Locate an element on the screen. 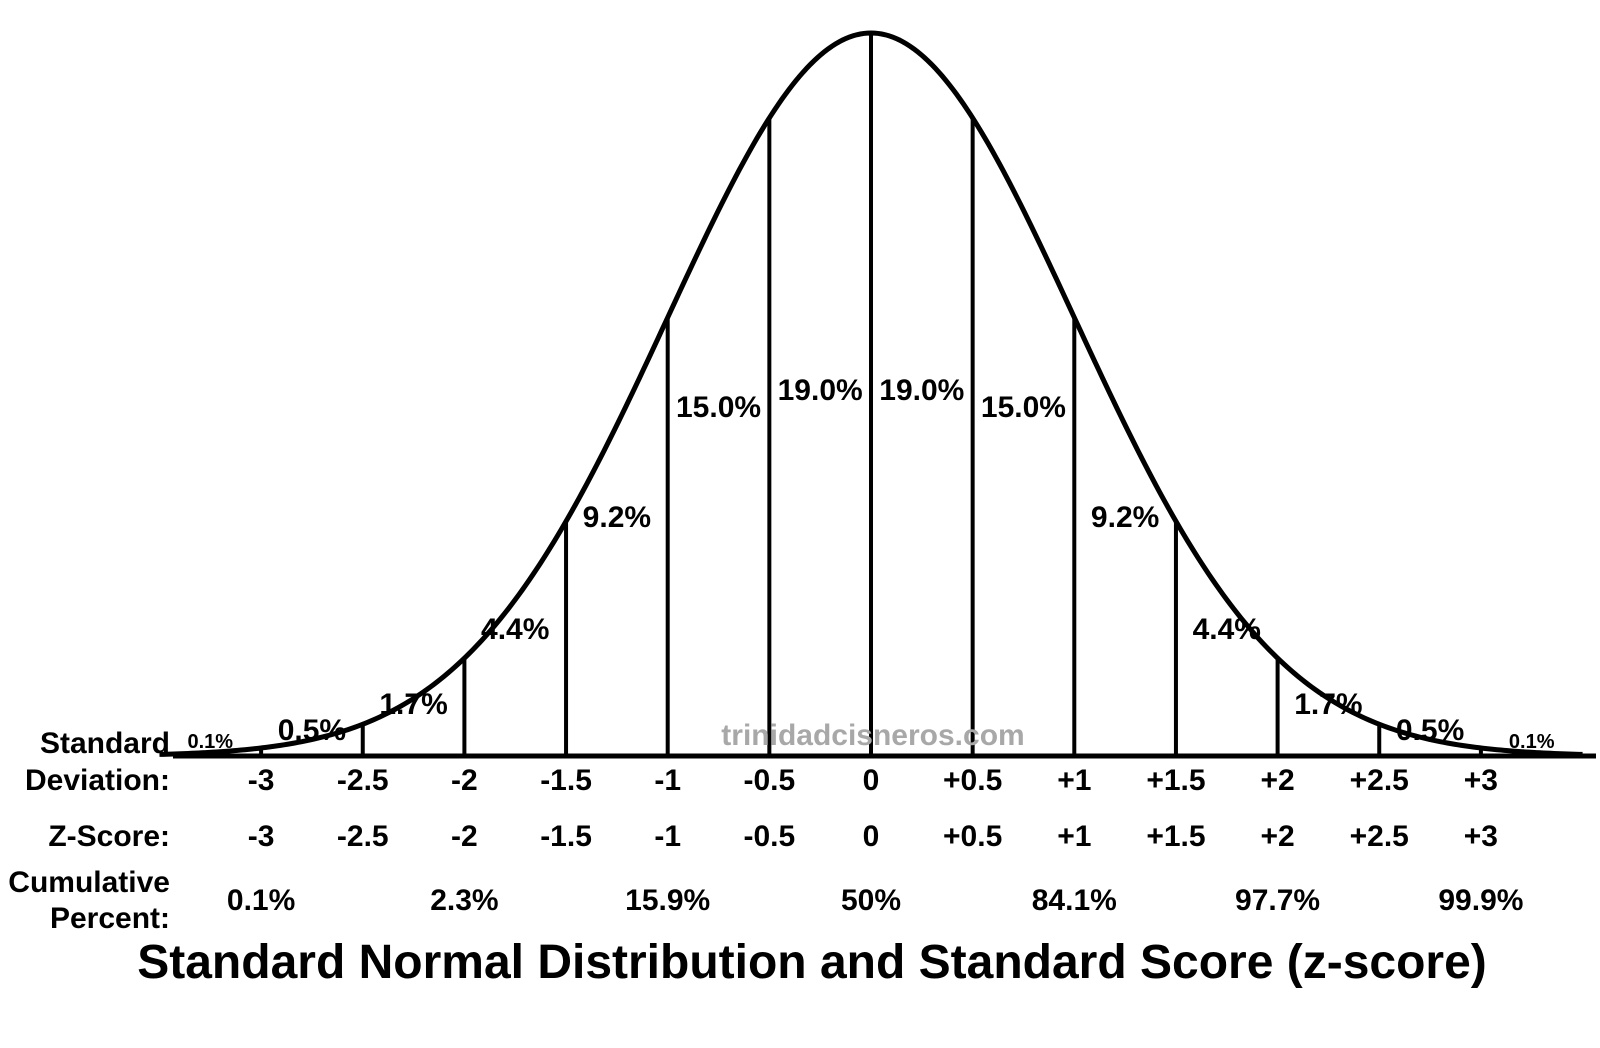  tick-label-zscore: +1 is located at coordinates (1074, 836).